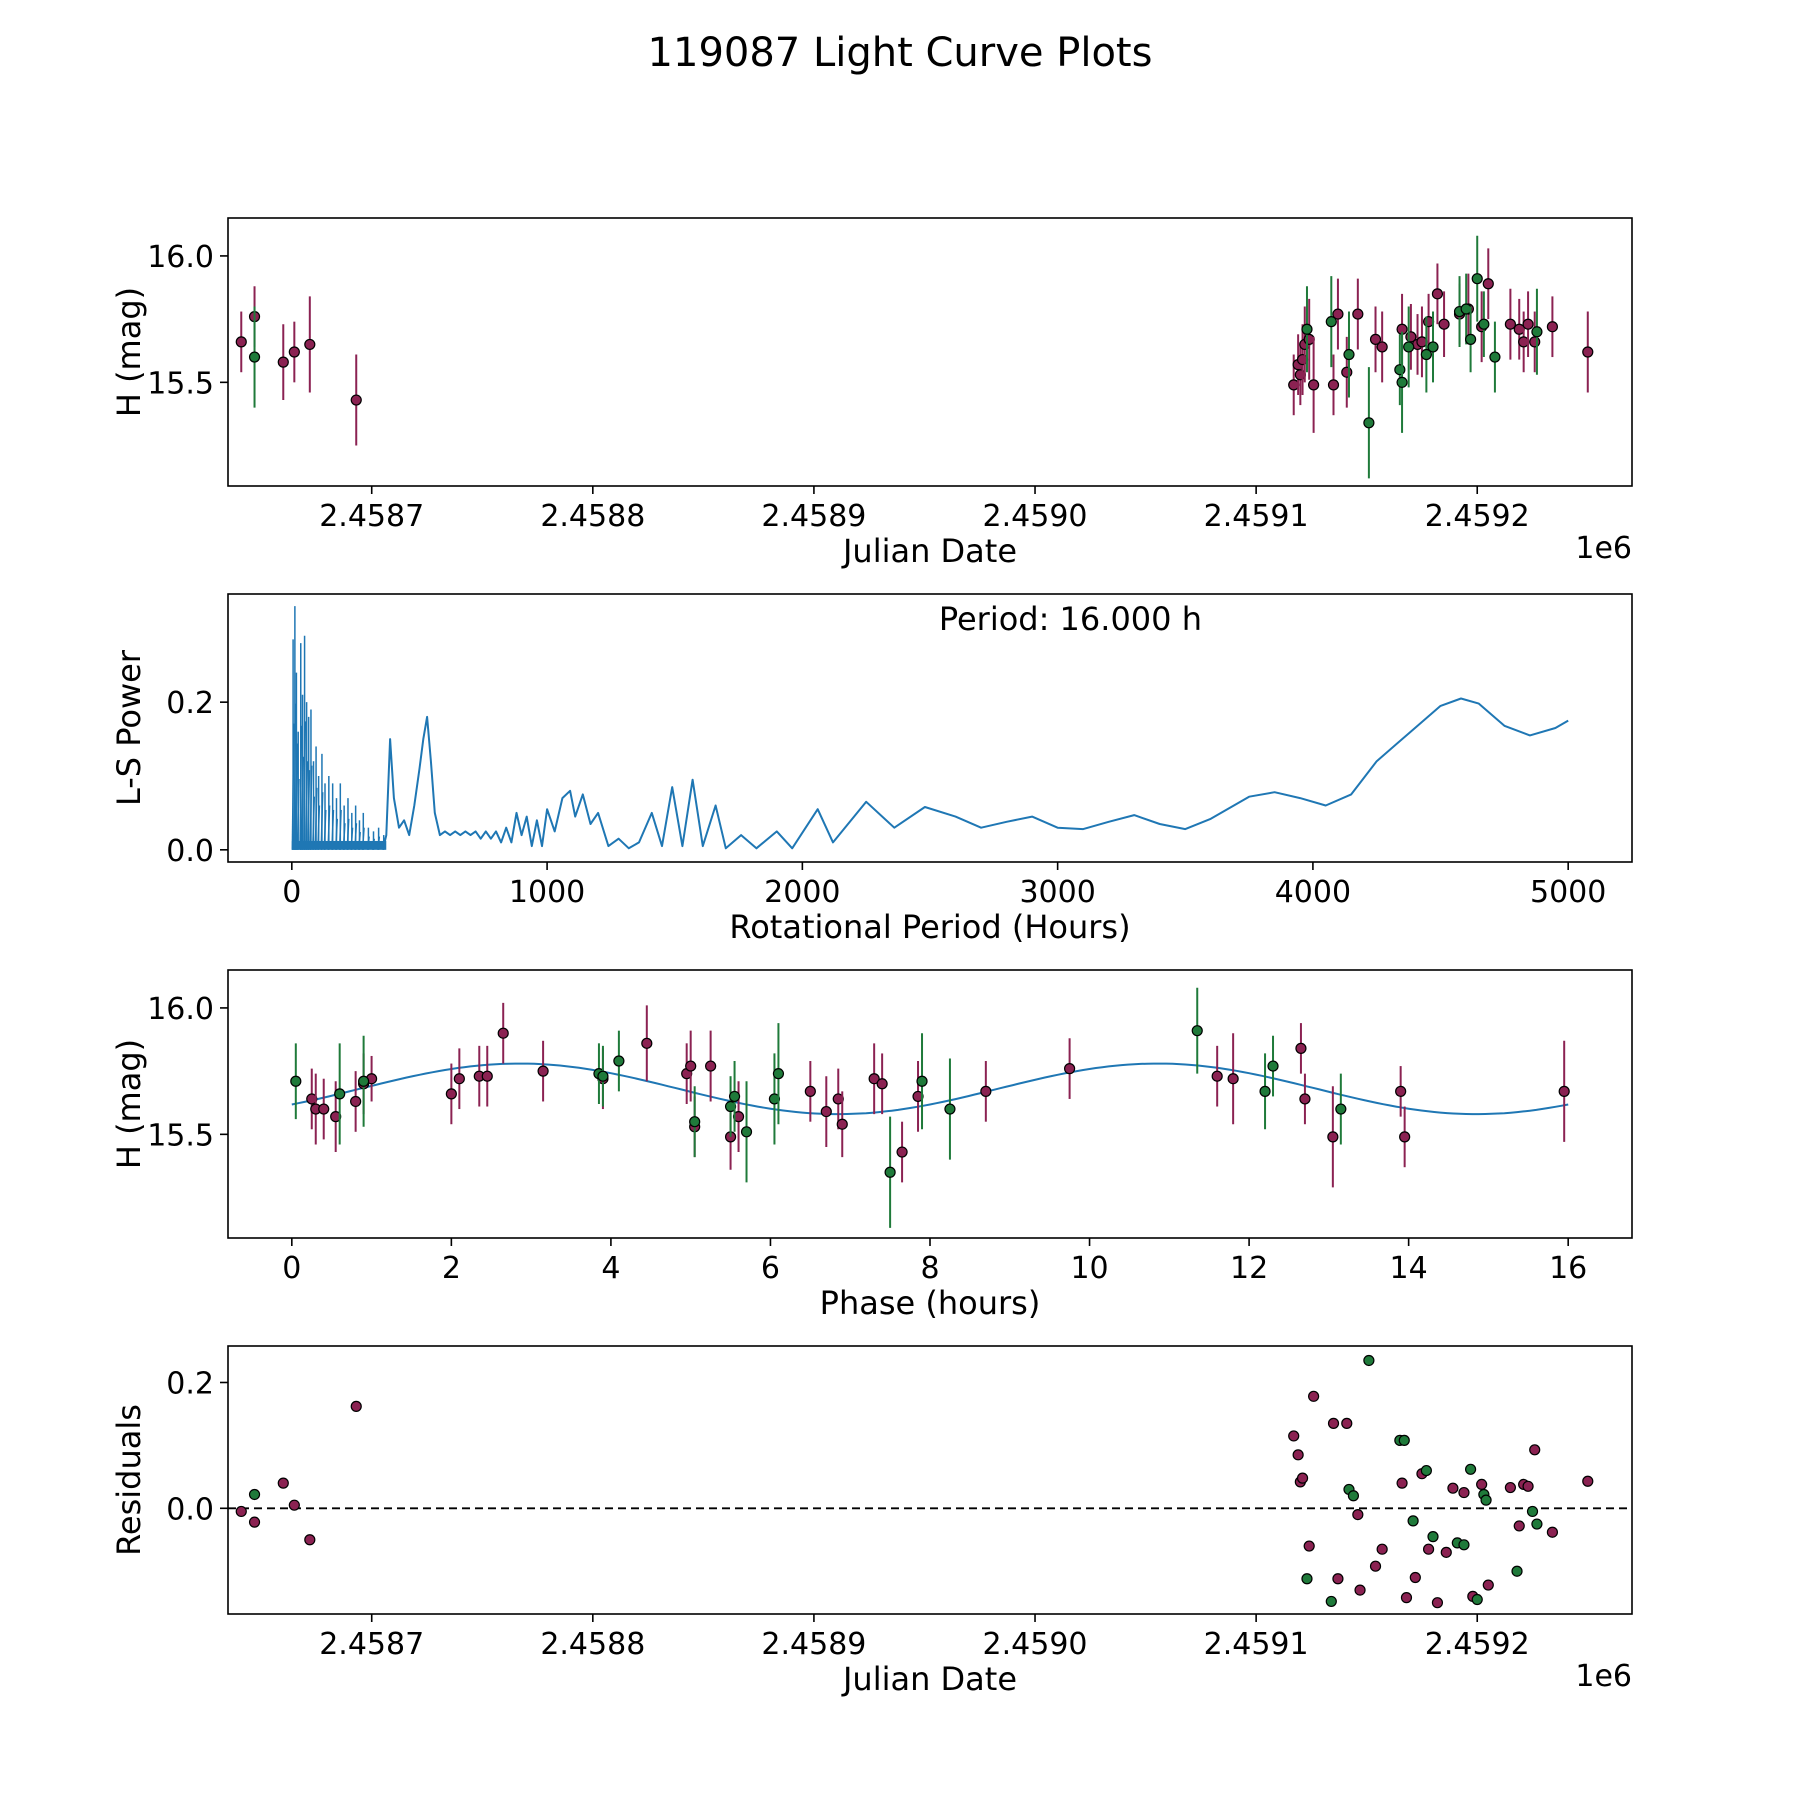  Describe the element at coordinates (190, 703) in the screenshot. I see `y-tick-label: 0.2` at that location.